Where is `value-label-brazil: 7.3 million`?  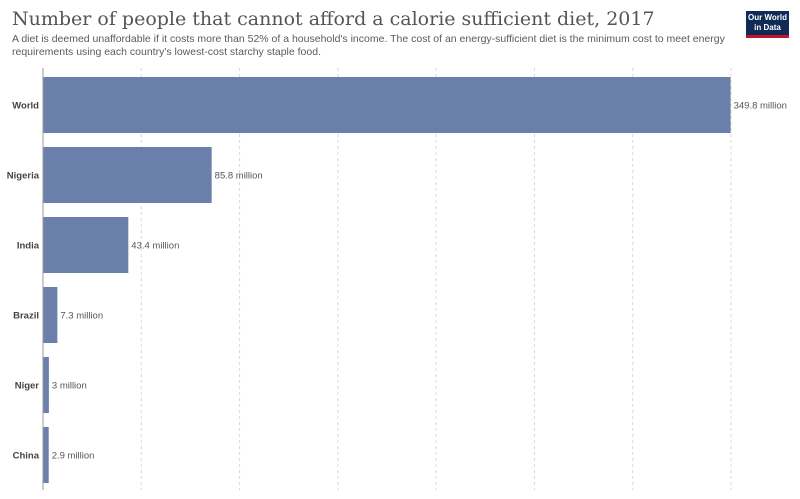
value-label-brazil: 7.3 million is located at coordinates (81, 316).